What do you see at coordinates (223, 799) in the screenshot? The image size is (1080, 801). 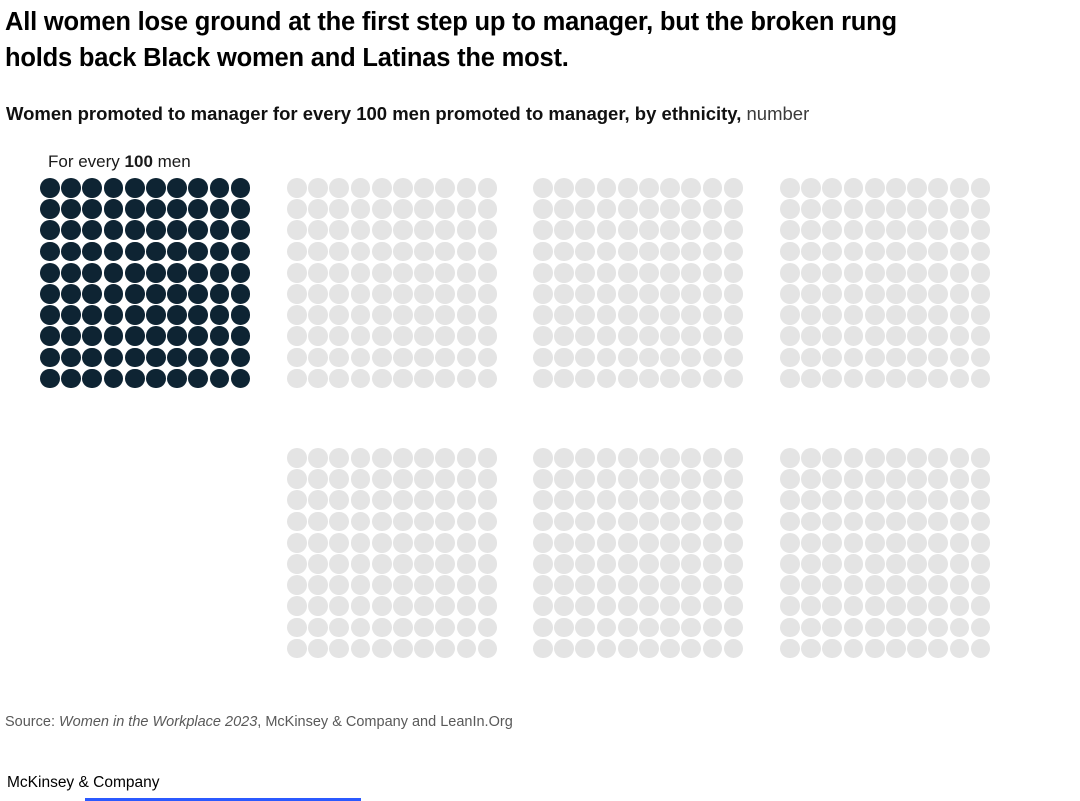 I see `video-progress-bar` at bounding box center [223, 799].